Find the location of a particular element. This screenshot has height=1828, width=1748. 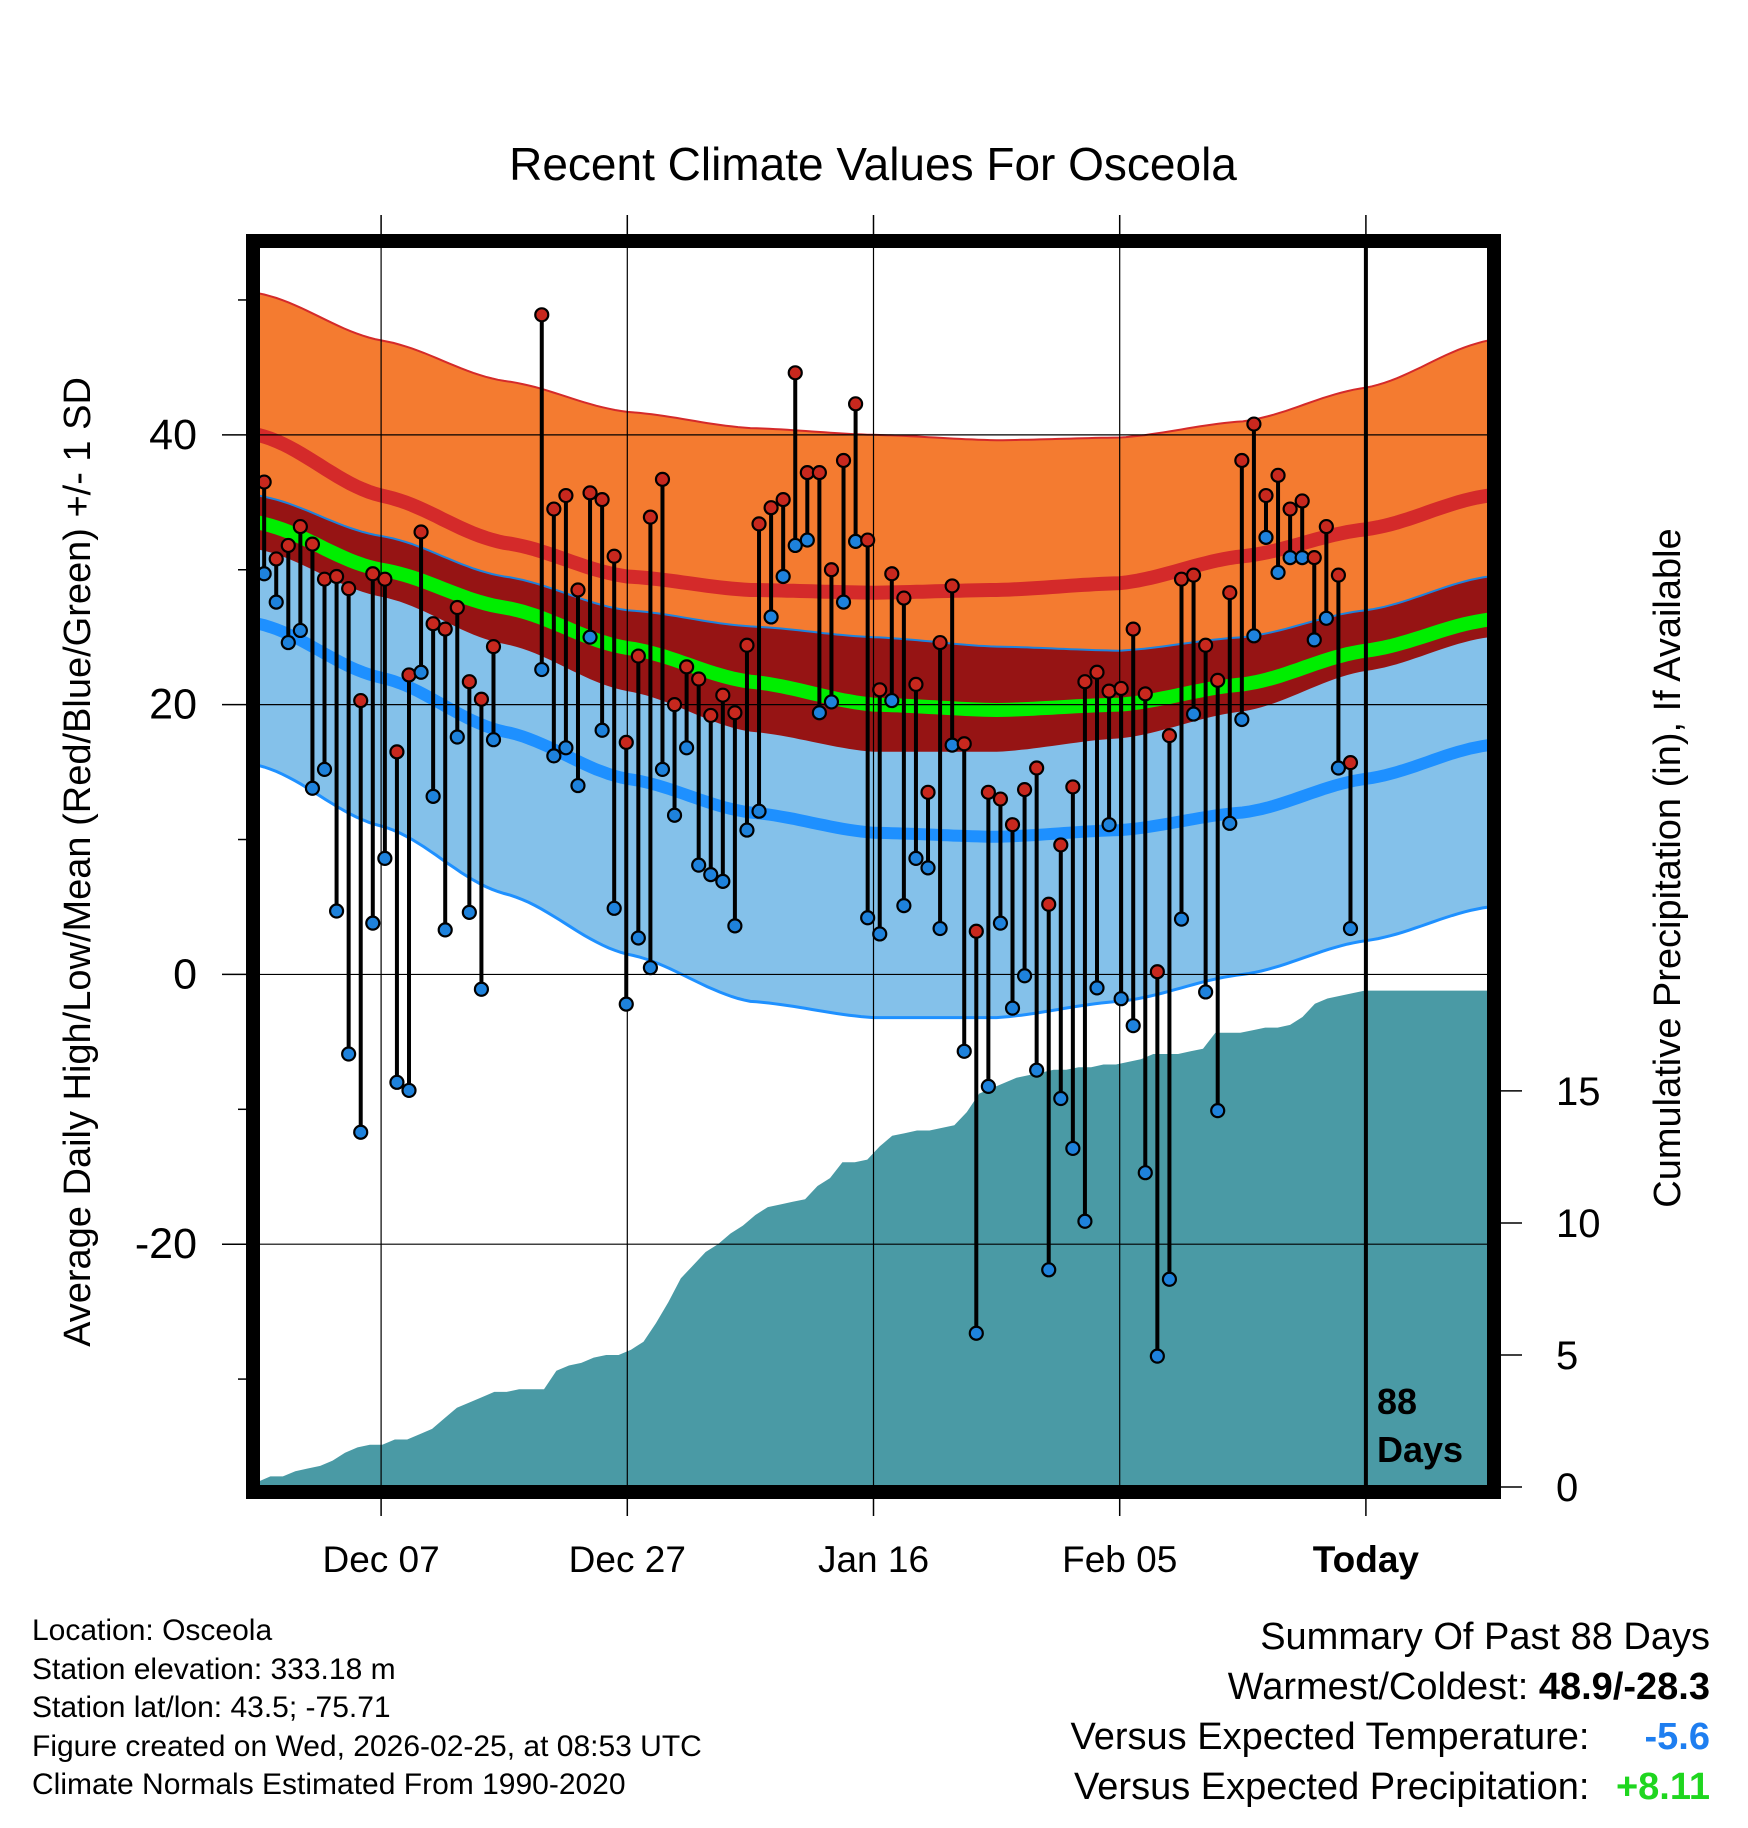

latlon-text: Station lat/lon: 43.5; -75.71 is located at coordinates (211, 1707).